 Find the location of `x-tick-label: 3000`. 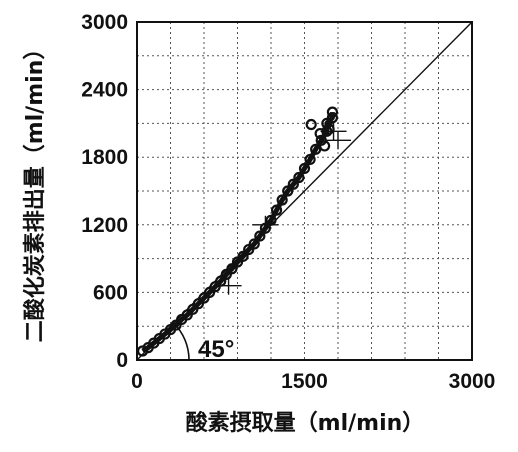

x-tick-label: 3000 is located at coordinates (472, 381).